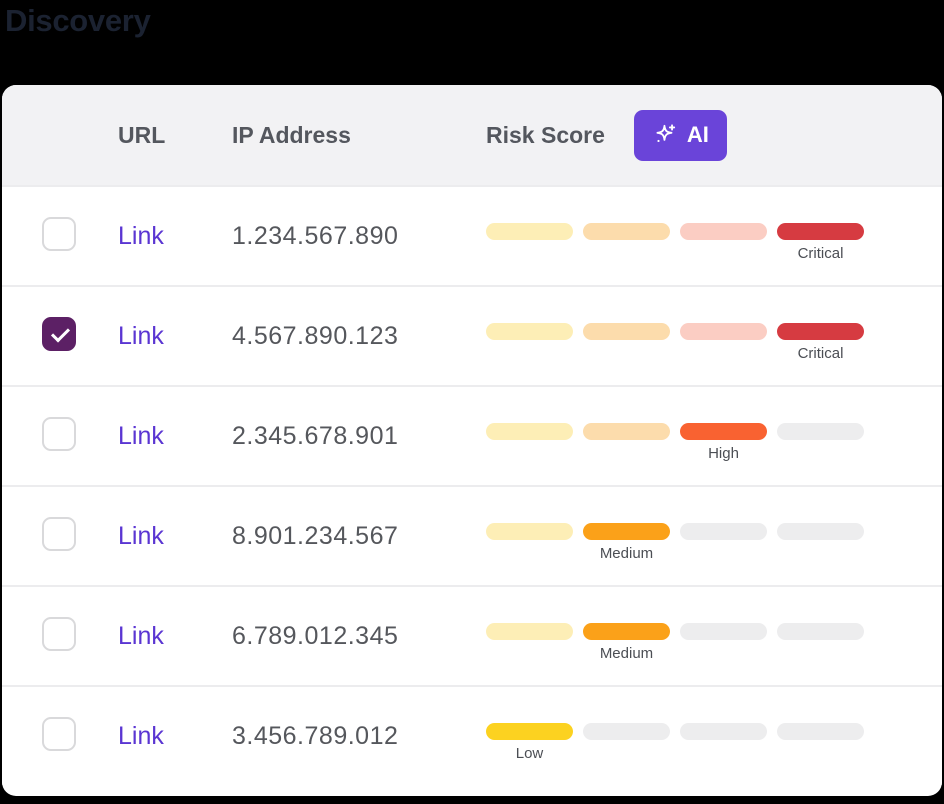  What do you see at coordinates (315, 735) in the screenshot?
I see `ip-address: 3.456.789.012` at bounding box center [315, 735].